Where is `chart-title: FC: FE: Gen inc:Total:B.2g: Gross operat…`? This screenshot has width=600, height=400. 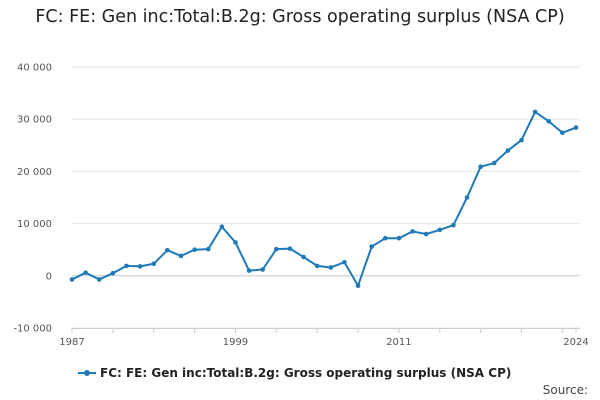
chart-title: FC: FE: Gen inc:Total:B.2g: Gross operat… is located at coordinates (300, 17).